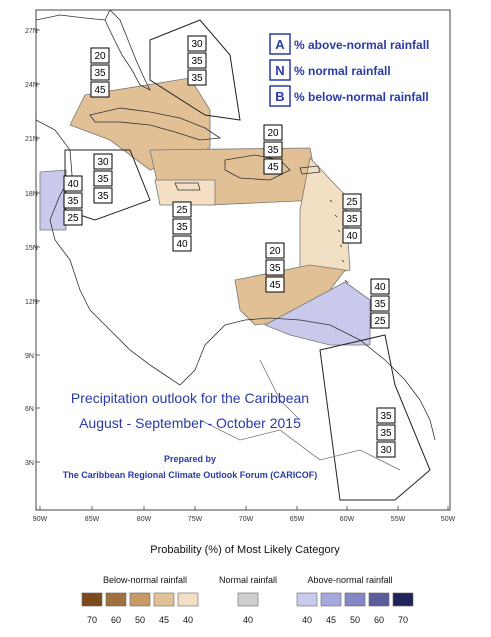 This screenshot has height=637, width=491. I want to click on coast-lesser-antilles, so click(339, 241).